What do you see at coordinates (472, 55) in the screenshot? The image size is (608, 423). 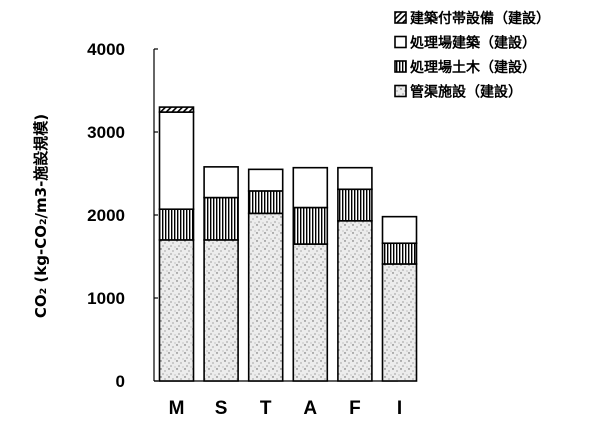 I see `legend: 建築付帯設備（建設） 処理場建築（建設） 処理場土木（建設） 管渠施設（建設）` at bounding box center [472, 55].